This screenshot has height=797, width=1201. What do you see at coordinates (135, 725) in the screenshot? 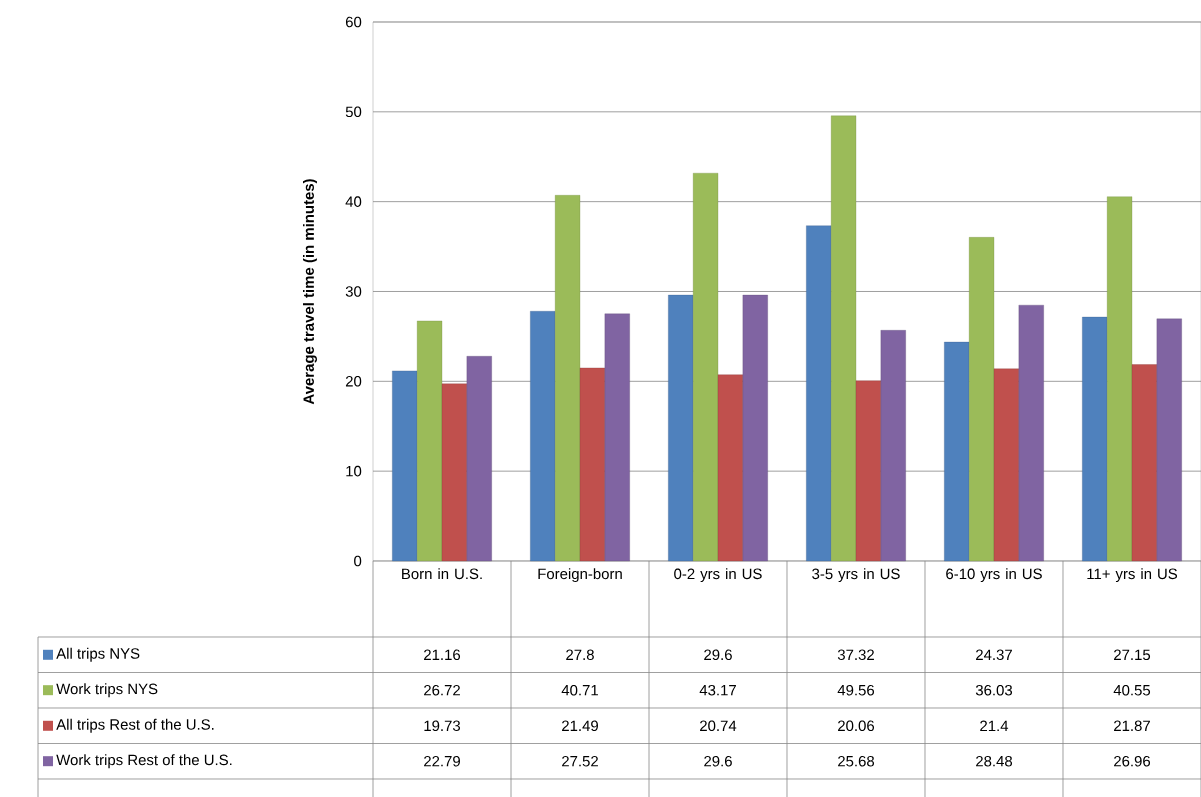
I see `legend-label: All trips Rest of the U.S.` at bounding box center [135, 725].